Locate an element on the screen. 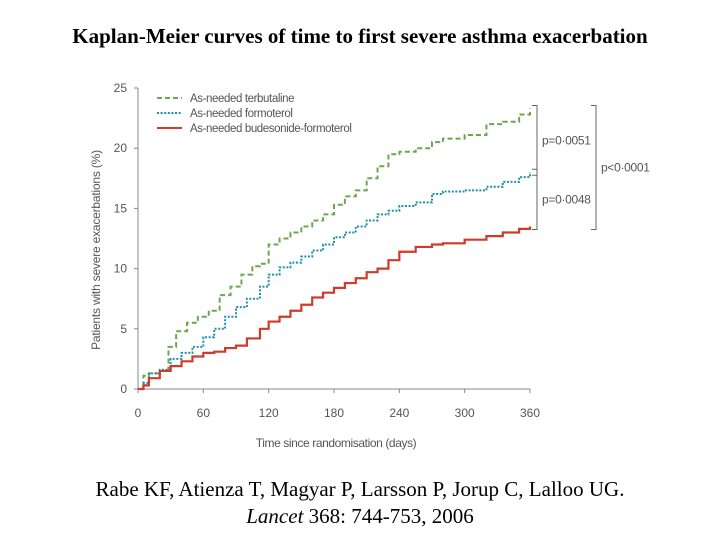 The width and height of the screenshot is (720, 540). y-tick-label: 5 is located at coordinates (123, 329).